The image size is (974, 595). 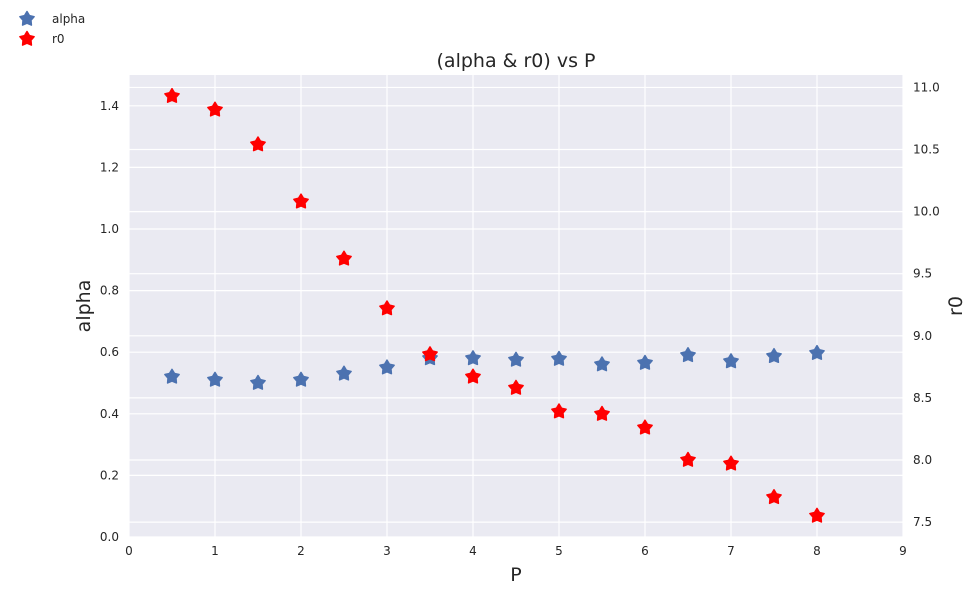 I want to click on x-axis-label: P, so click(x=515, y=575).